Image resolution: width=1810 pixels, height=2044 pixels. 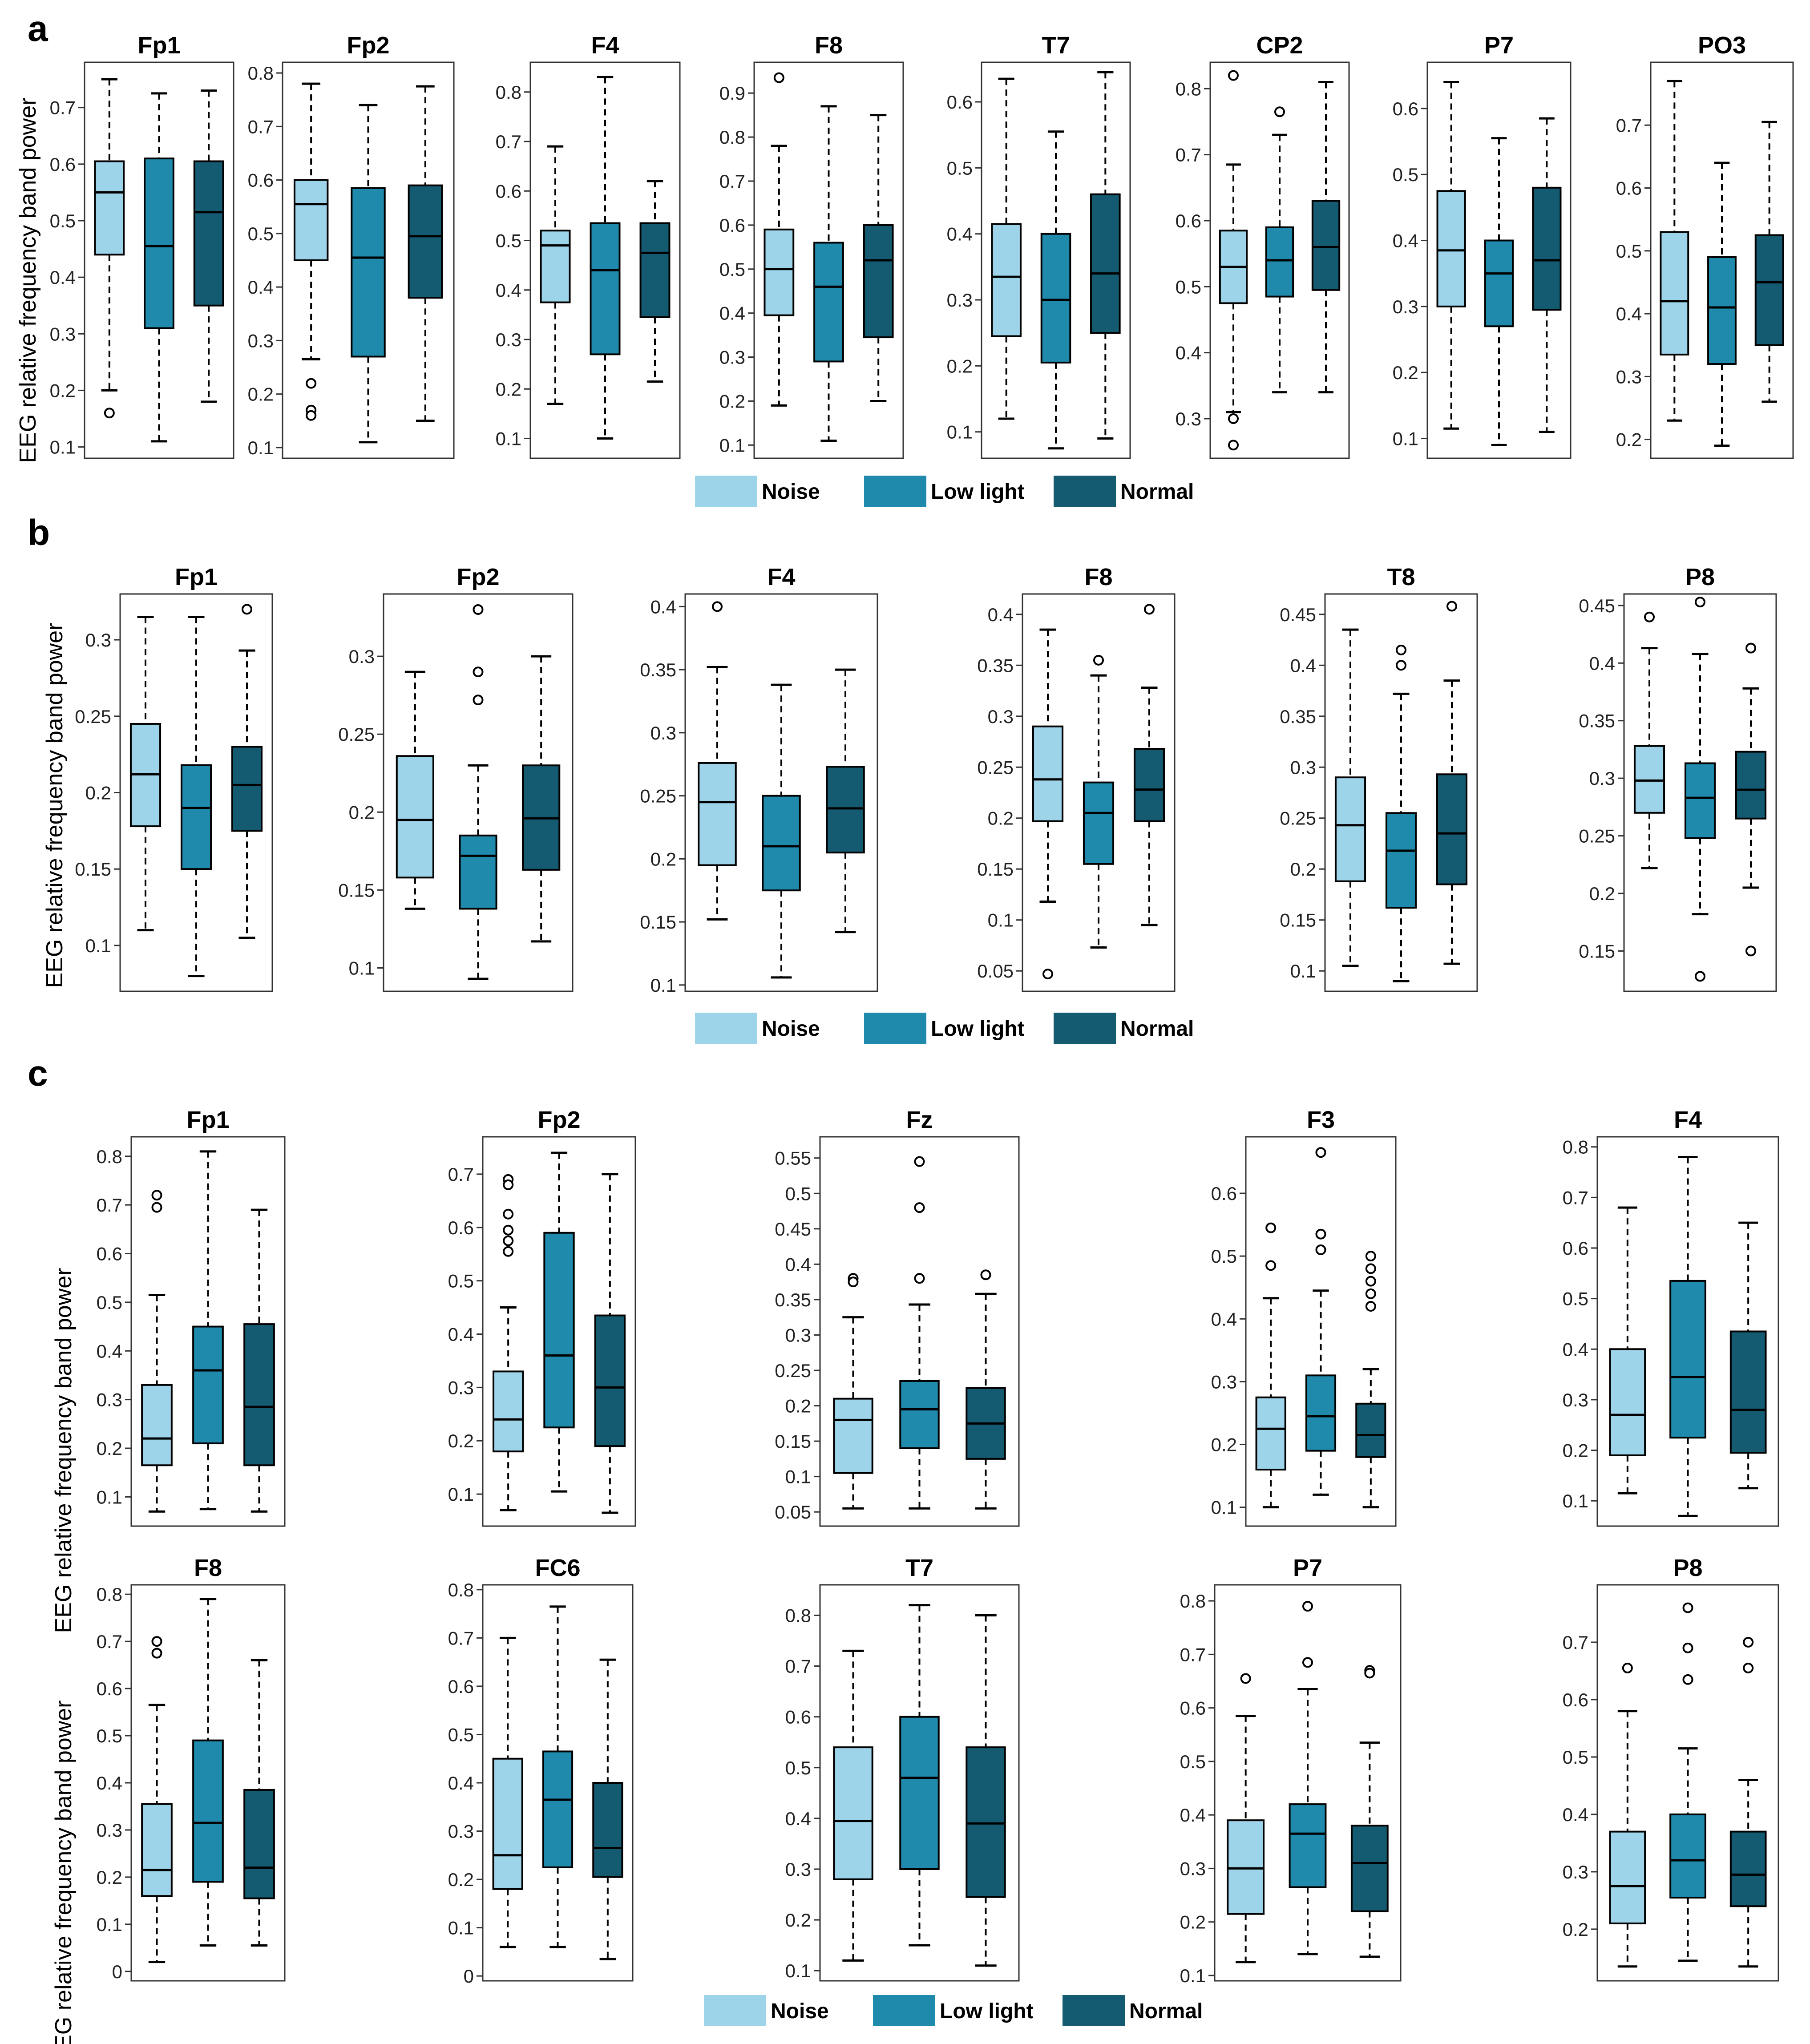 I want to click on y-tick-label: 0.45, so click(x=1298, y=614).